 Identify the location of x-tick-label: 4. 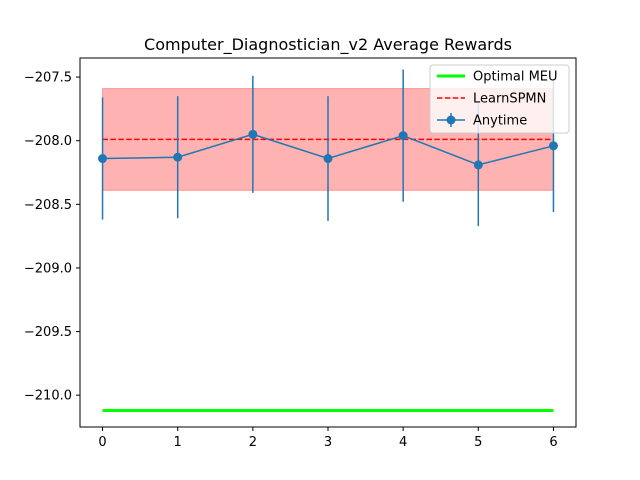
(403, 442).